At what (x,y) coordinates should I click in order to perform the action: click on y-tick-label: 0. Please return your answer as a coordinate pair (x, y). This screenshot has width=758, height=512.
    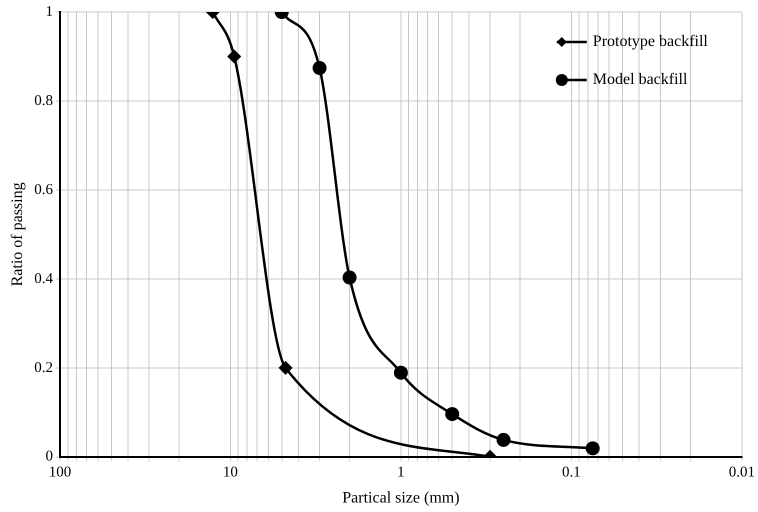
    Looking at the image, I should click on (49, 456).